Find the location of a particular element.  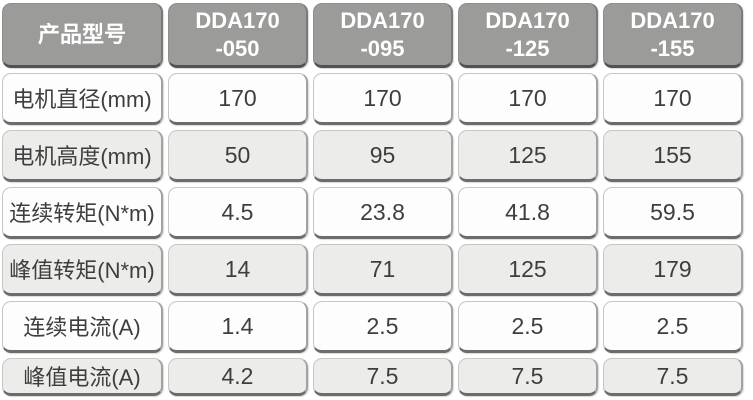

header-cell-model-125: DDA170 -125 is located at coordinates (528, 35).